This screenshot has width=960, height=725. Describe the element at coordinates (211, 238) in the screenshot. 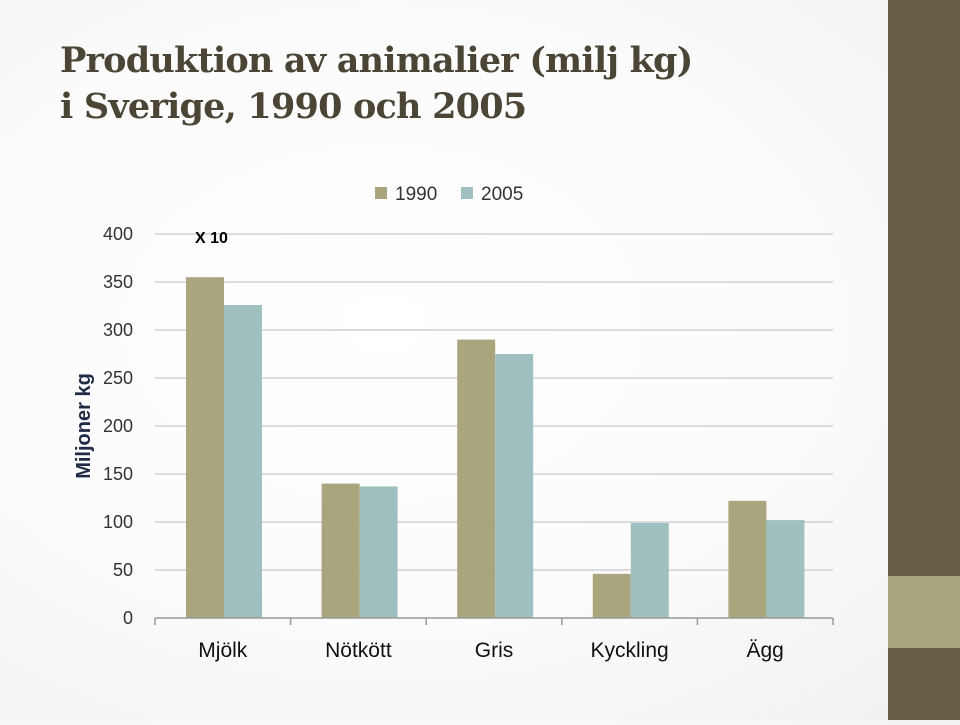

I see `scale-annotation: X 10` at that location.